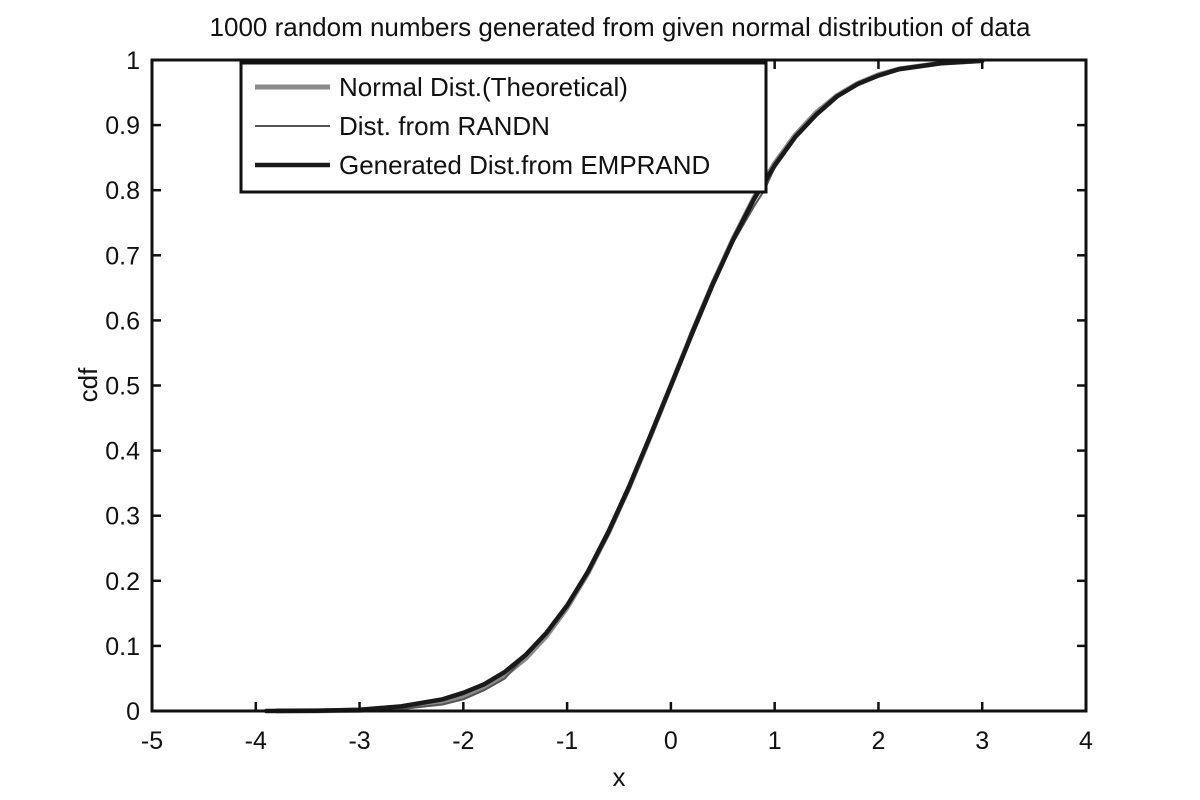 The image size is (1200, 800). I want to click on y-axis-label: cdf, so click(88, 384).